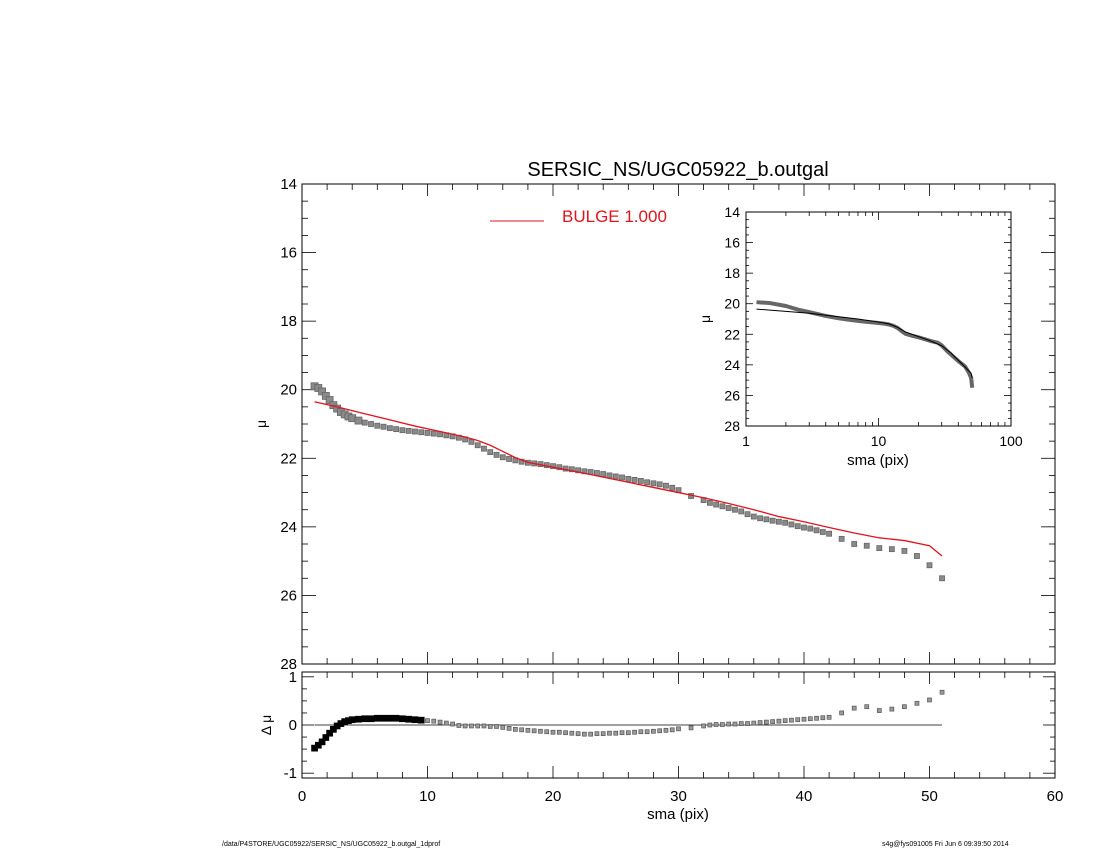 This screenshot has width=1100, height=850. What do you see at coordinates (660, 746) in the screenshot?
I see `residual-panel: 10-10 10 20 30 40 50 60 Δ μ sma (pix)` at bounding box center [660, 746].